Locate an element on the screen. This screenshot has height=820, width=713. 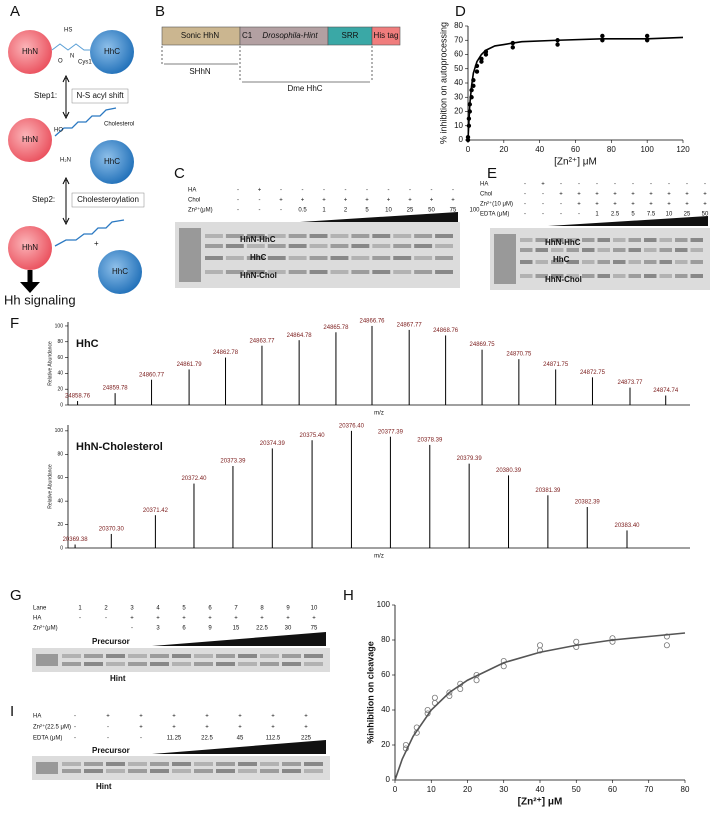
cell: 225 is located at coordinates (306, 739).